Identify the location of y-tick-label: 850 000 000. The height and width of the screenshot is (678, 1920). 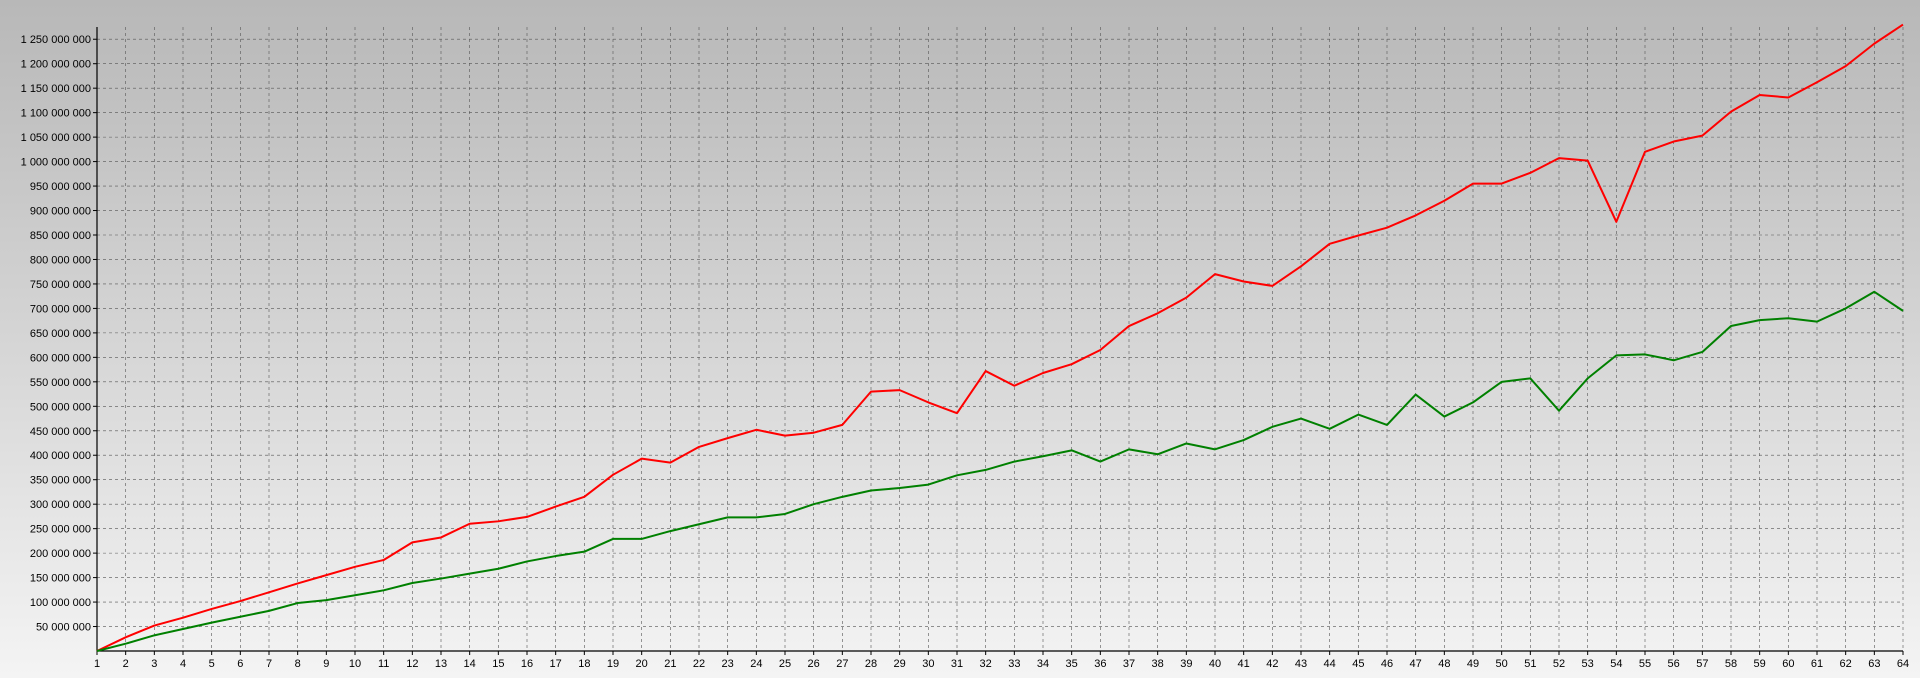
(60, 236).